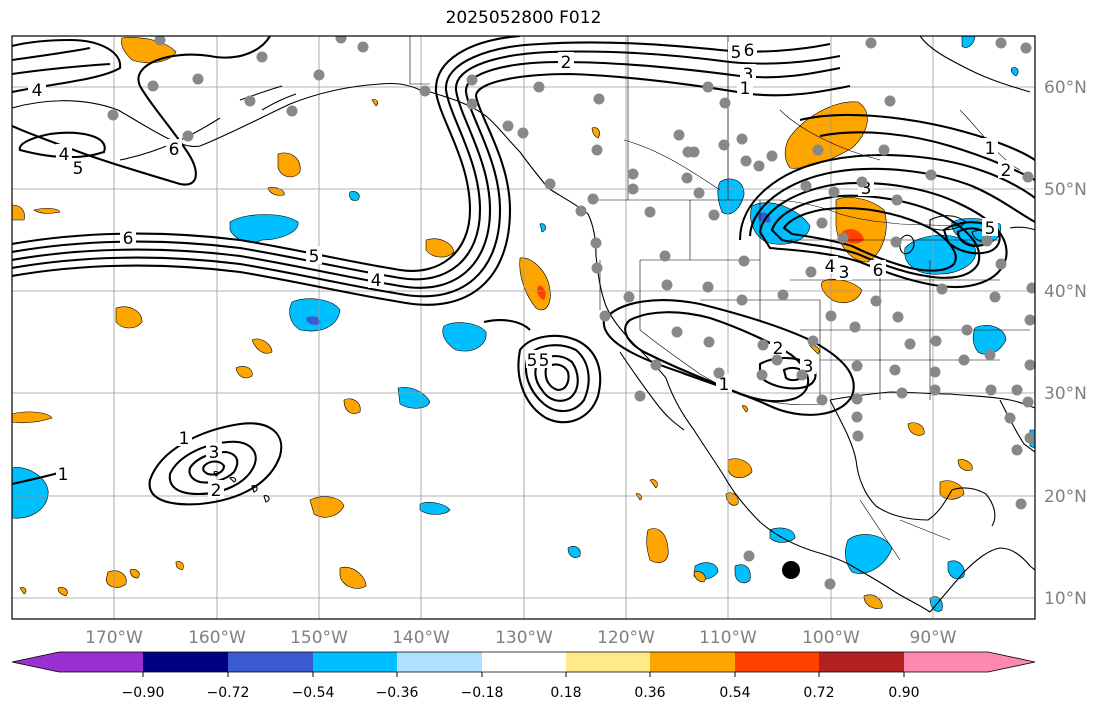 This screenshot has height=712, width=1105. I want to click on lon-tick-label: 90°W, so click(933, 638).